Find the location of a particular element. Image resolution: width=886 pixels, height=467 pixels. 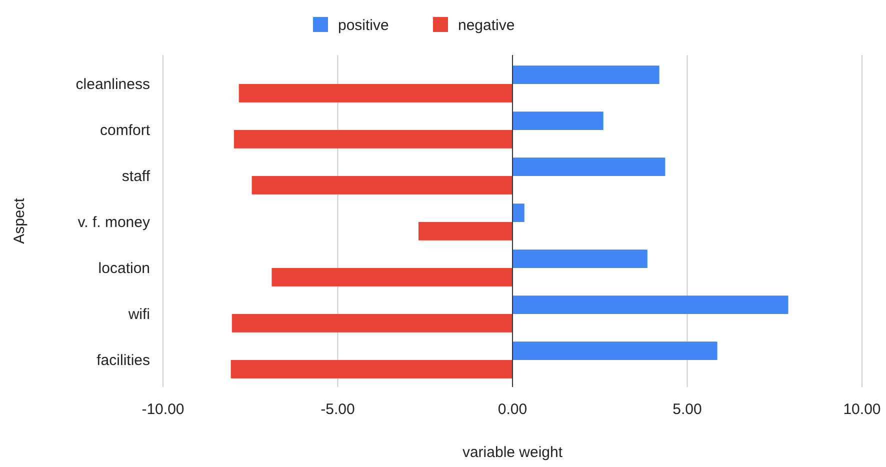

y-tick-label: v. f. money is located at coordinates (114, 222).